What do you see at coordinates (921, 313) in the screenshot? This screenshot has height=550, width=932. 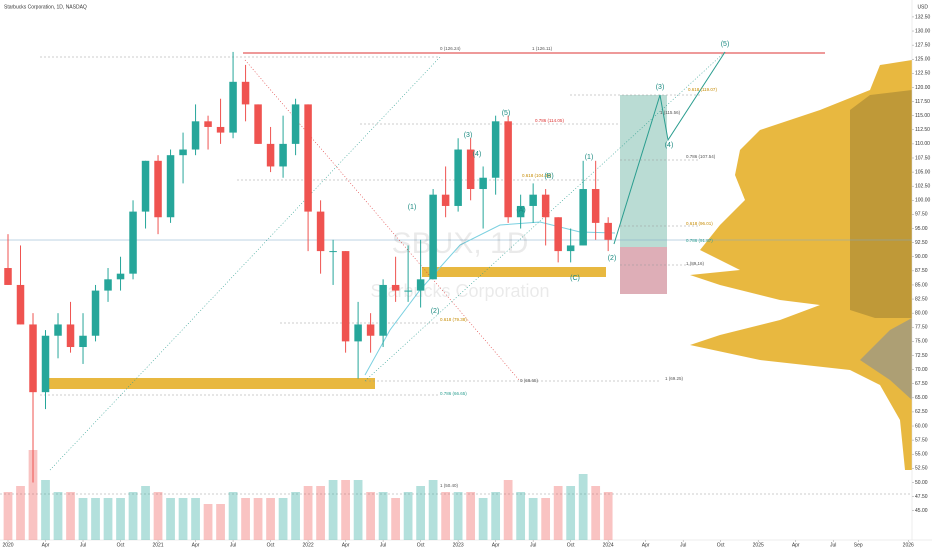 I see `y-tick-label: 80.00` at bounding box center [921, 313].